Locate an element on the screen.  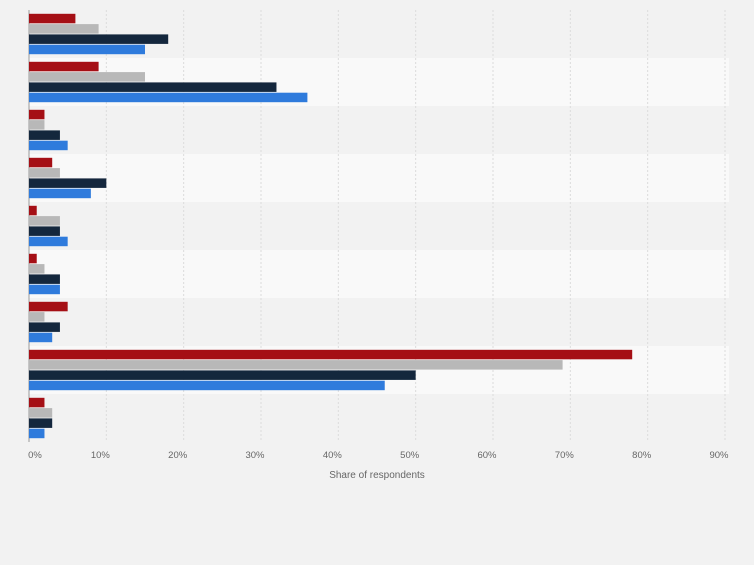
x-tick-label: 60% is located at coordinates (487, 455).